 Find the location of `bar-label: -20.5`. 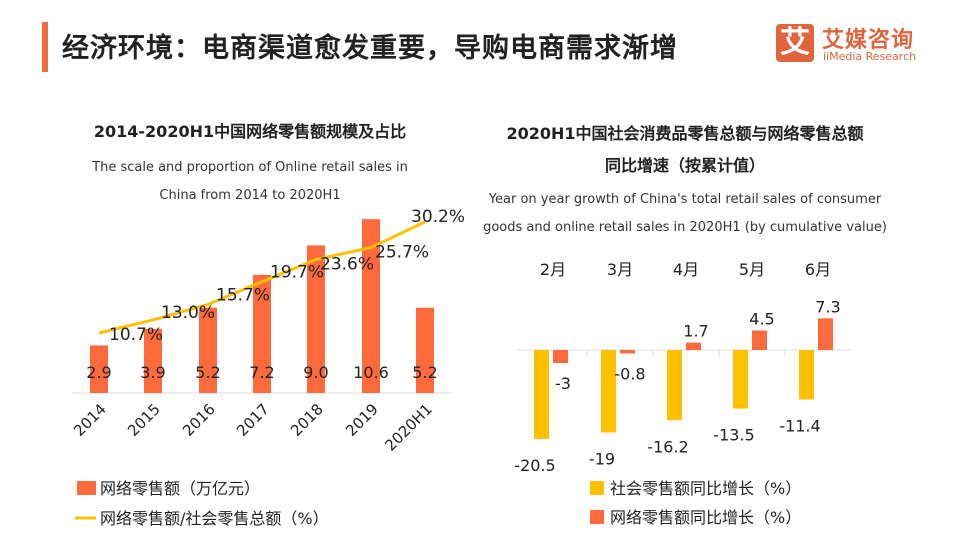

bar-label: -20.5 is located at coordinates (534, 465).